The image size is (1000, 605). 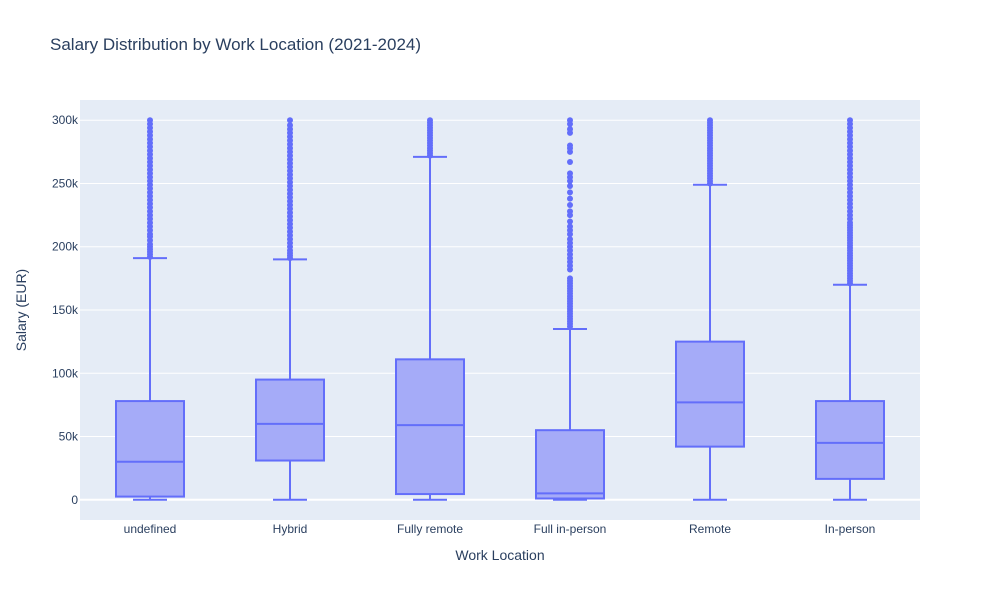 I want to click on x-tick-label: undefined, so click(x=150, y=529).